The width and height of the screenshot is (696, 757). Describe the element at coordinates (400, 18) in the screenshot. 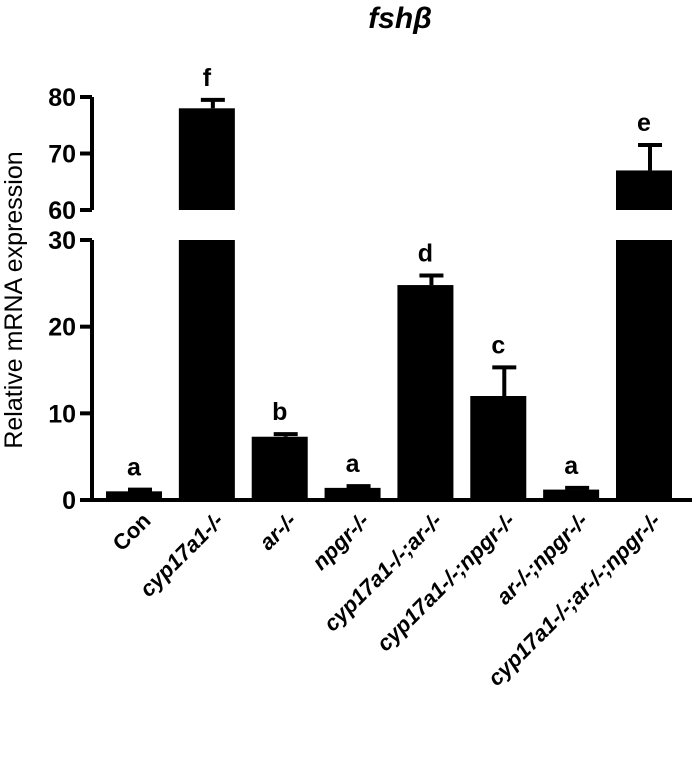

I see `chart-title: fshβ` at that location.